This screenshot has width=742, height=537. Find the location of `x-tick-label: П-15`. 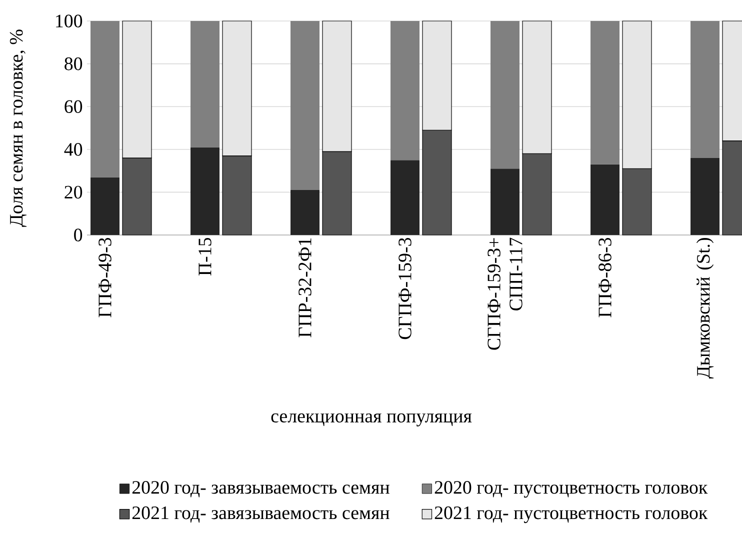

x-tick-label: П-15 is located at coordinates (205, 257).